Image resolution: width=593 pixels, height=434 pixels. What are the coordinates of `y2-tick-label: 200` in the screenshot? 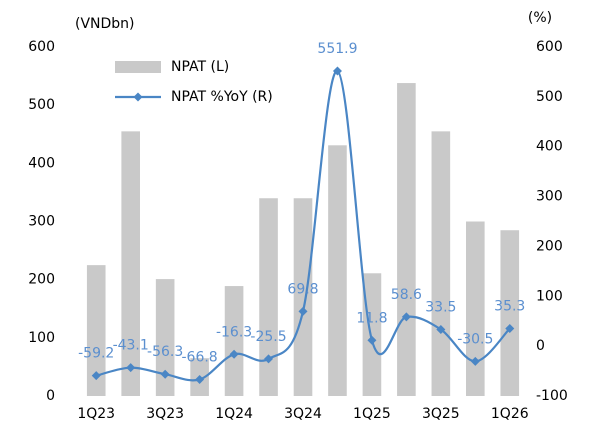 It's located at (549, 246).